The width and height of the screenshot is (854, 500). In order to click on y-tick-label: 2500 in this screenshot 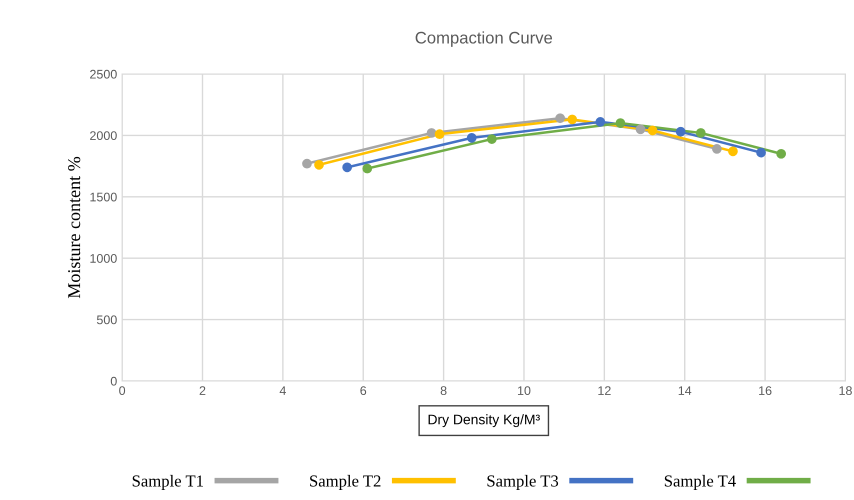, I will do `click(103, 74)`.